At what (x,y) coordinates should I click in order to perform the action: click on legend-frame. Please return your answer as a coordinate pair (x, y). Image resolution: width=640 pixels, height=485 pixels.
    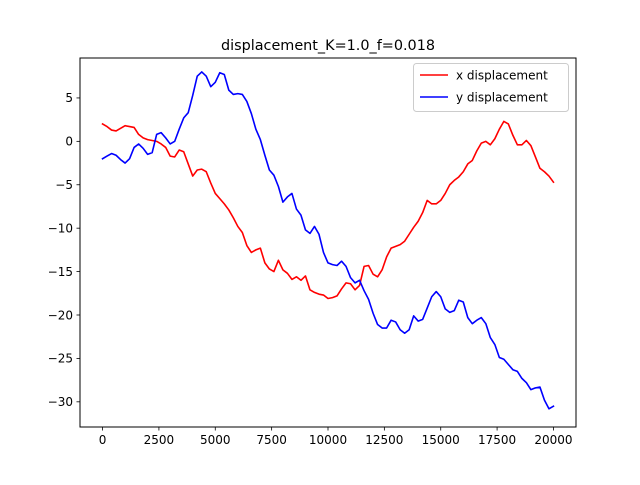
    Looking at the image, I should click on (491, 87).